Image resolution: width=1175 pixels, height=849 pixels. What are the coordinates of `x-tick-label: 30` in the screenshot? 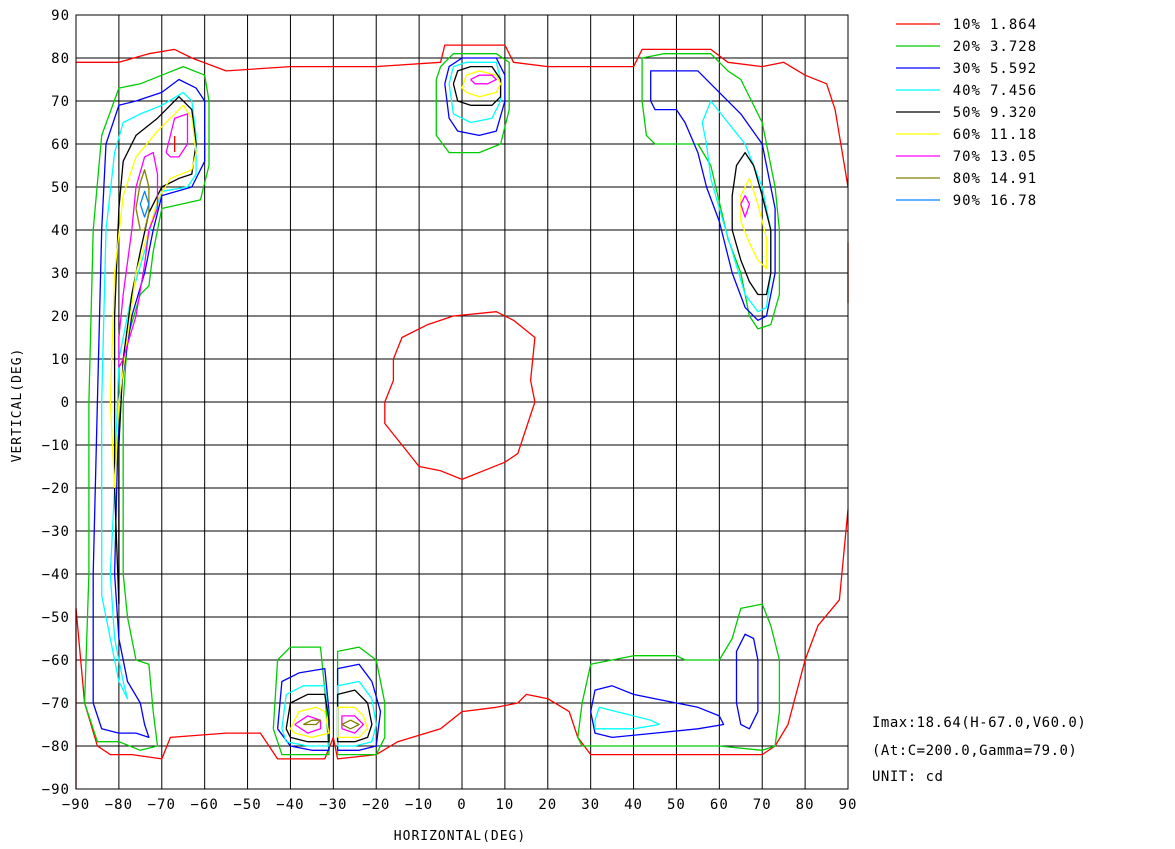 It's located at (590, 805).